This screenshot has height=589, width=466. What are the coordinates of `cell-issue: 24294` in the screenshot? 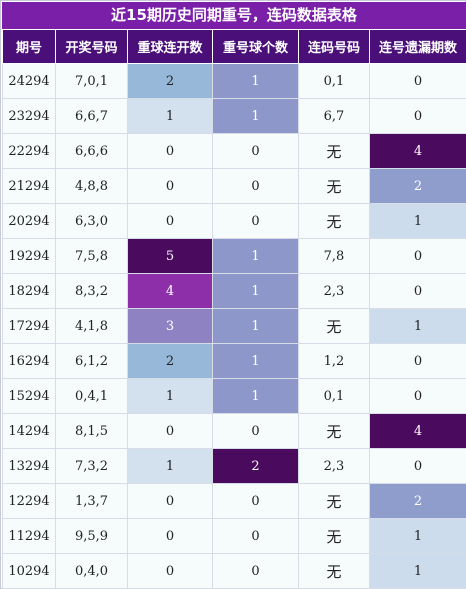 It's located at (29, 81).